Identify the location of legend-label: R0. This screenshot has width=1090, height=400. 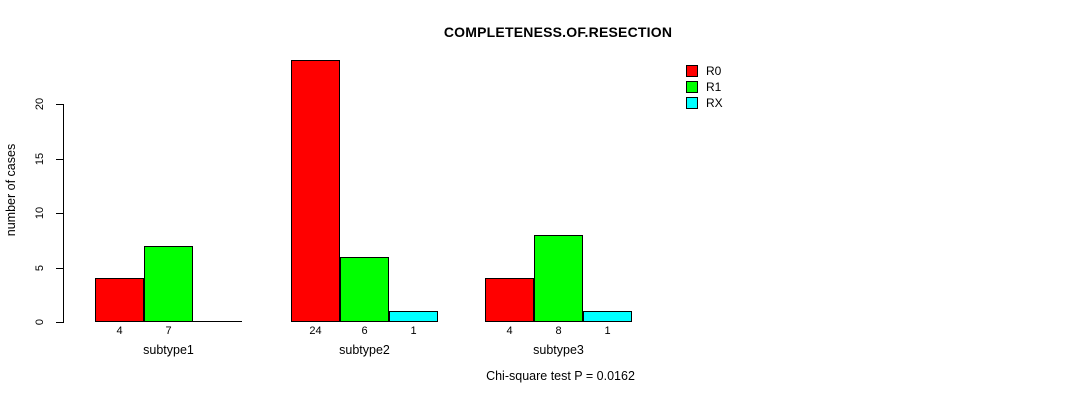
(714, 71).